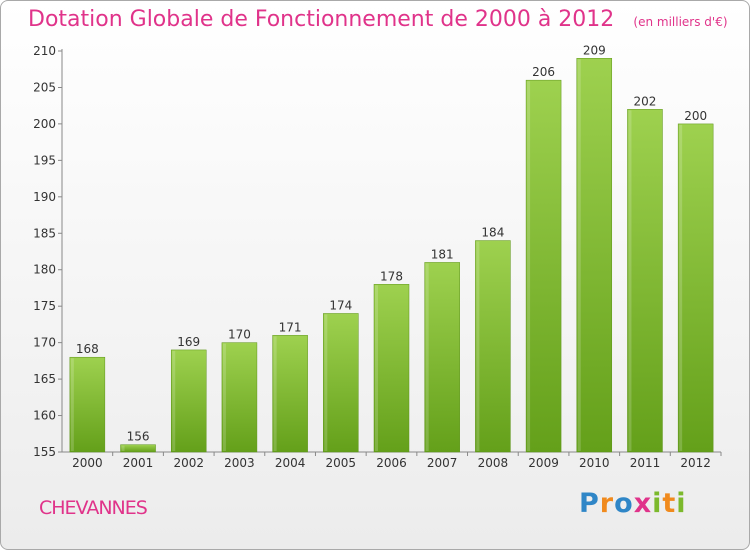  What do you see at coordinates (44, 233) in the screenshot?
I see `y-tick-label: 185` at bounding box center [44, 233].